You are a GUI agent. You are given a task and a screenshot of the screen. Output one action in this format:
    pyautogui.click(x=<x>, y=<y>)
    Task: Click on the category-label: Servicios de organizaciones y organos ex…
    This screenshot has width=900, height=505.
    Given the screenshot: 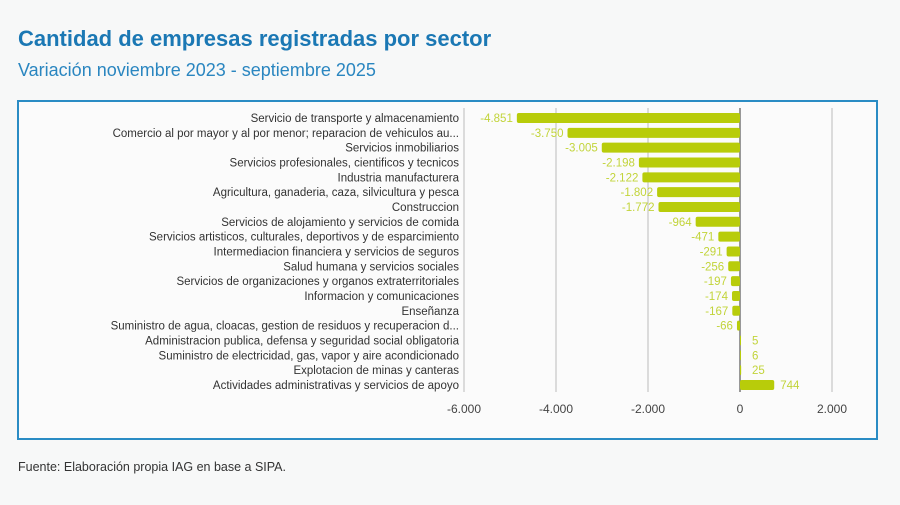 What is the action you would take?
    pyautogui.click(x=317, y=282)
    